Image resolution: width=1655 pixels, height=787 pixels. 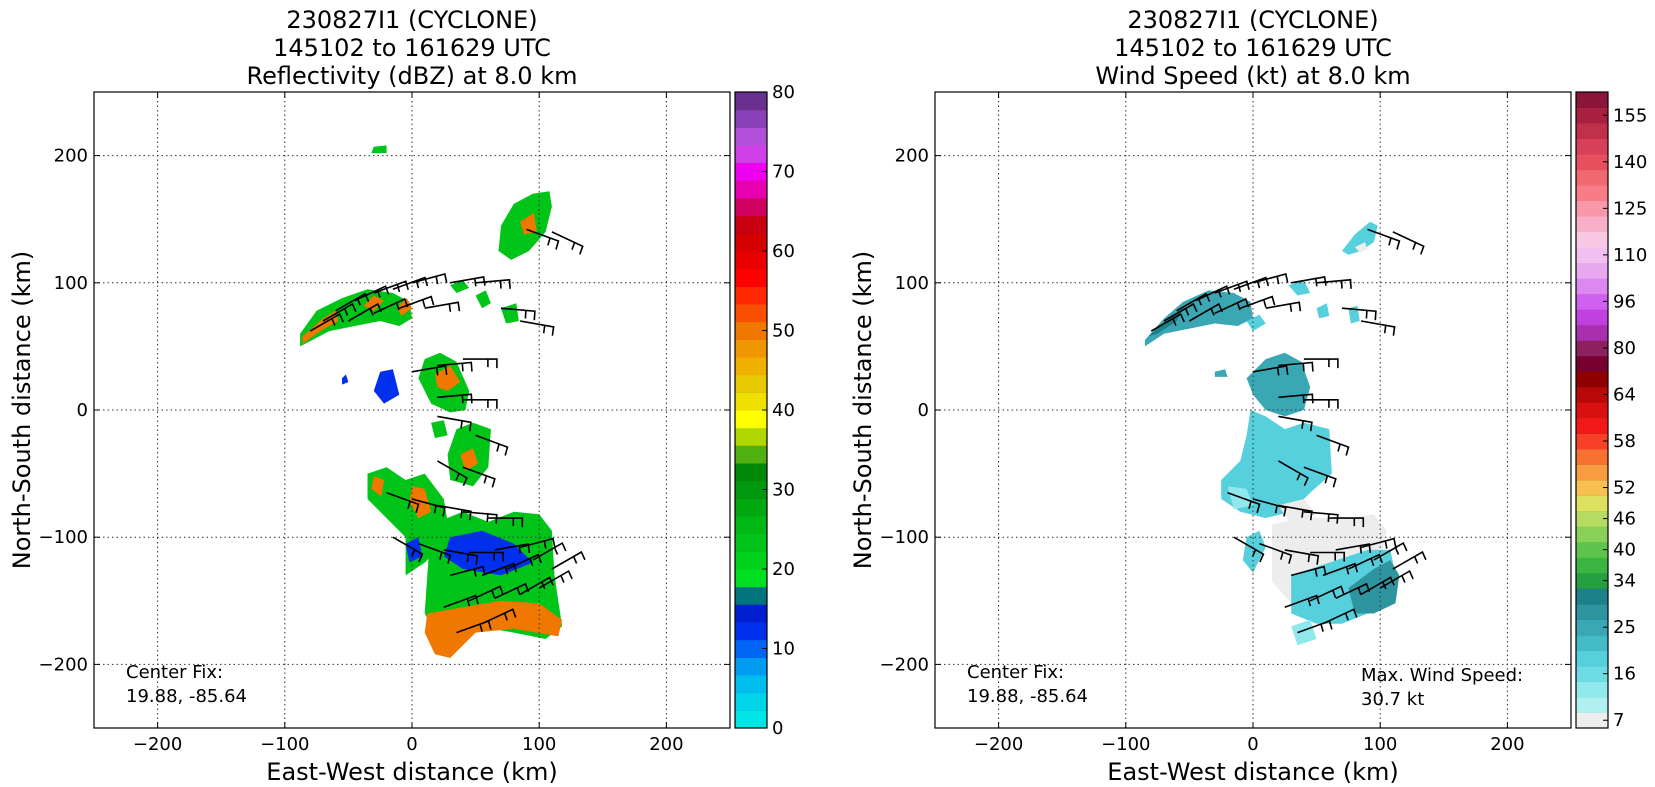 I want to click on chart-title-line-2: 145102 to 161629 UTC, so click(x=1253, y=48).